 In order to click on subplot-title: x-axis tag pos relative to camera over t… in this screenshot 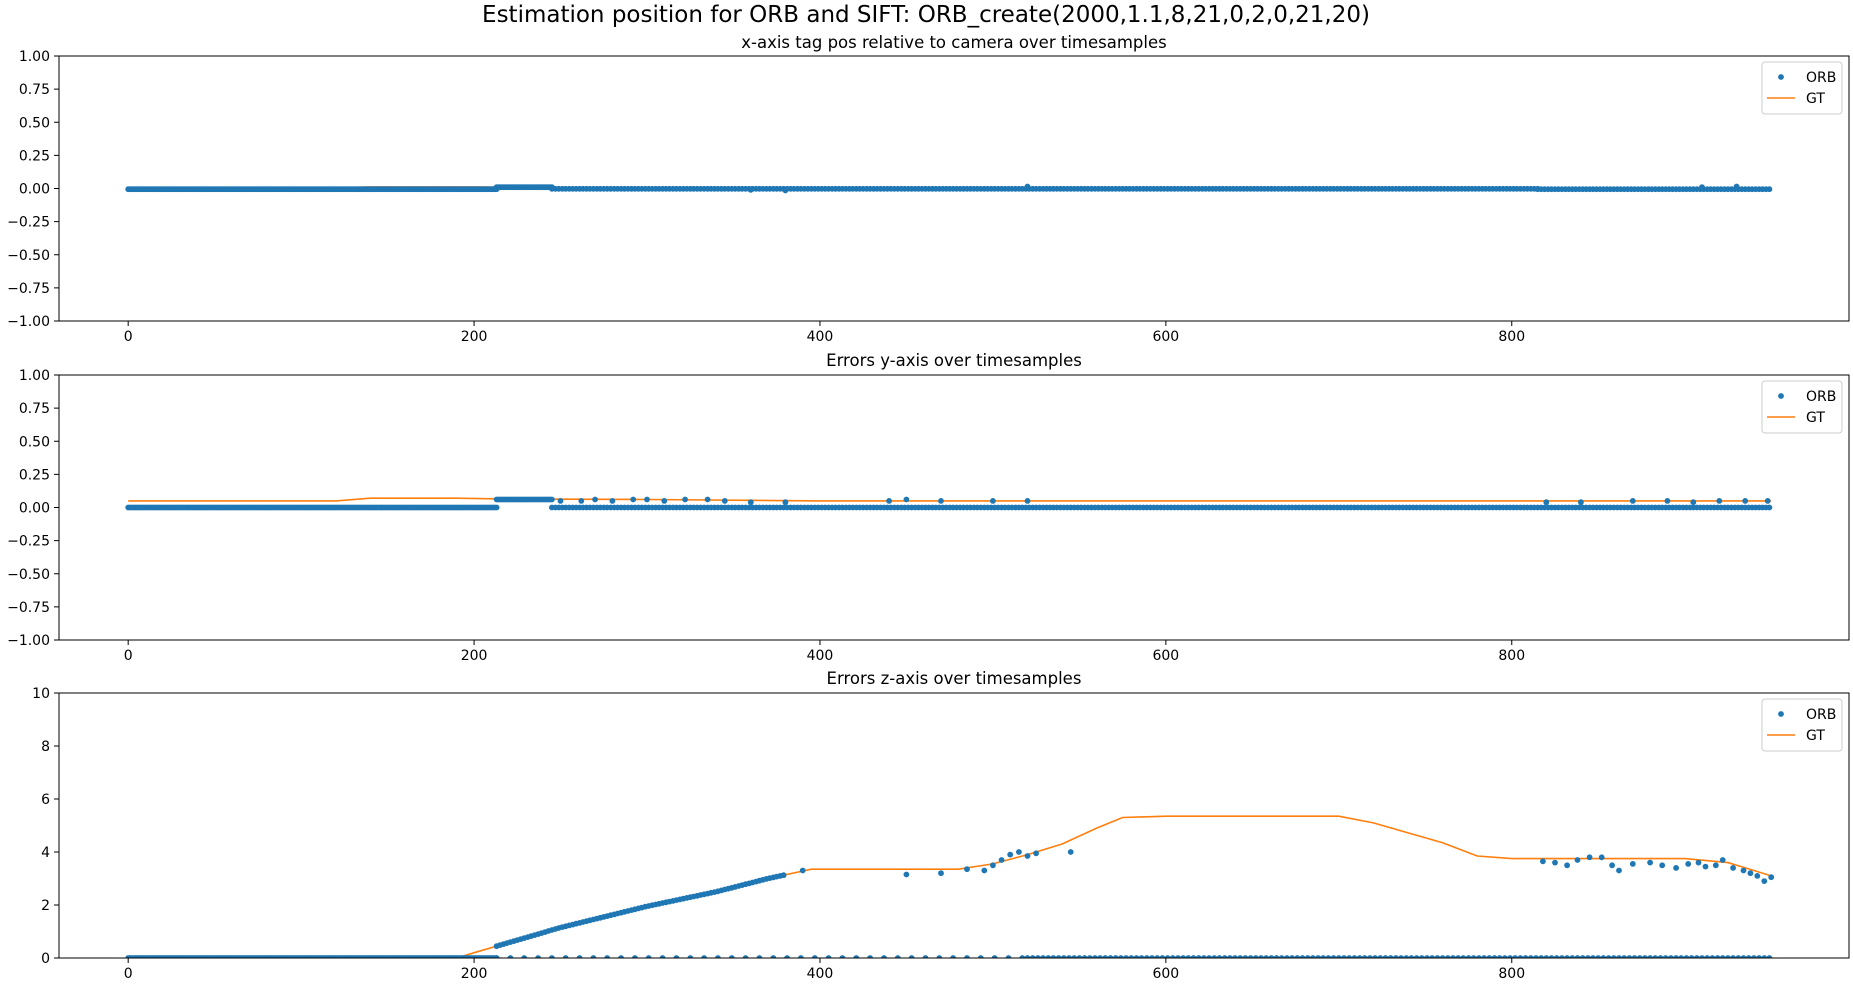, I will do `click(953, 42)`.